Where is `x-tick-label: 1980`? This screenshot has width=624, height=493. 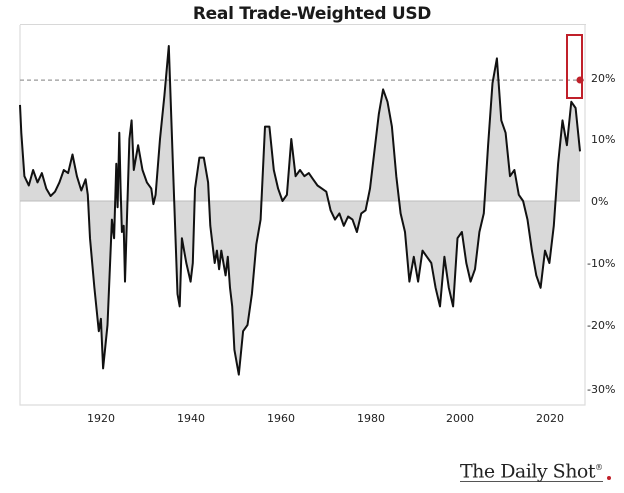 x-tick-label: 1980 is located at coordinates (371, 418).